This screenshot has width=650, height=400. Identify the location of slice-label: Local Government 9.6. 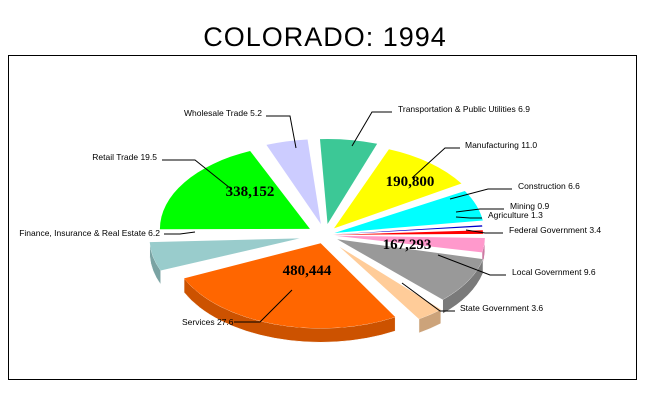
(554, 272).